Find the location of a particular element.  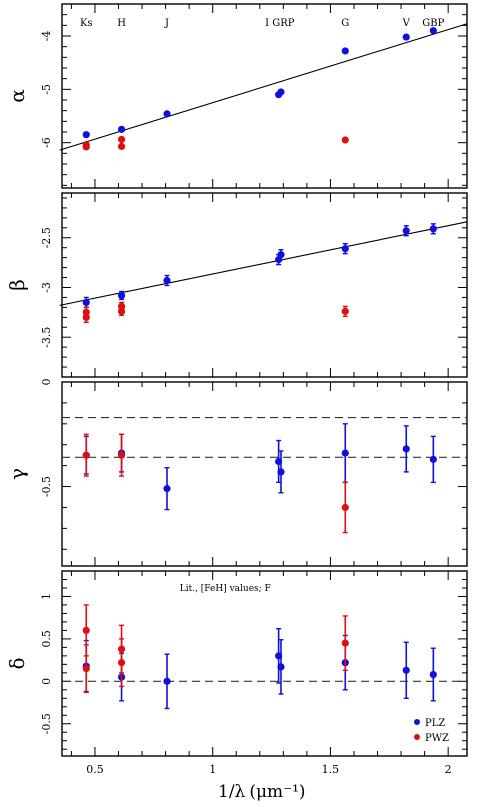

y-axis-label: γ is located at coordinates (17, 474).